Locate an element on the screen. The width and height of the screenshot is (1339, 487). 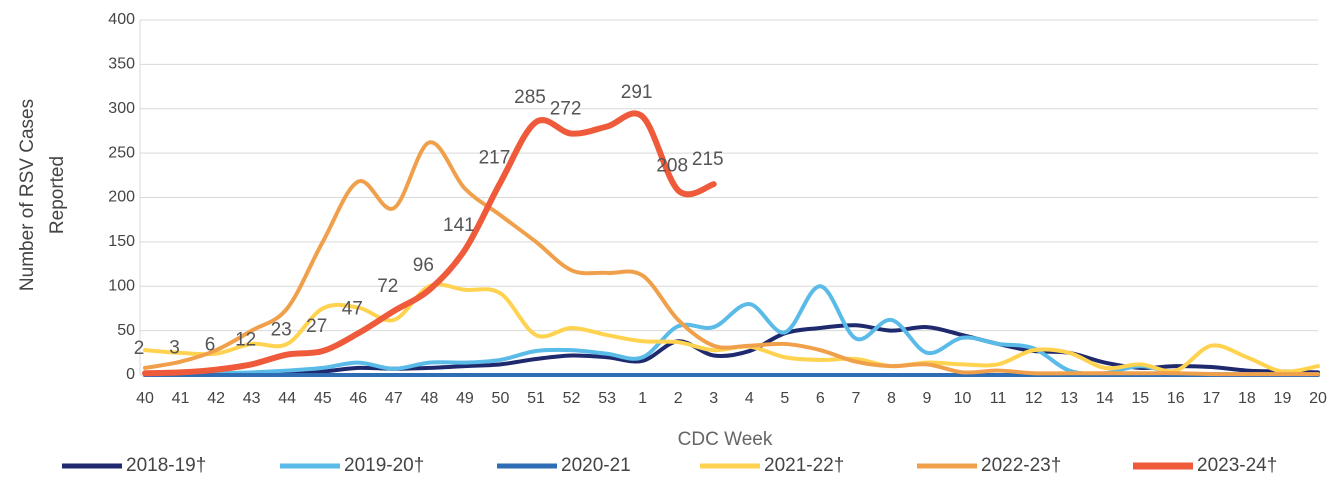
x-tick-label: 3 is located at coordinates (713, 398).